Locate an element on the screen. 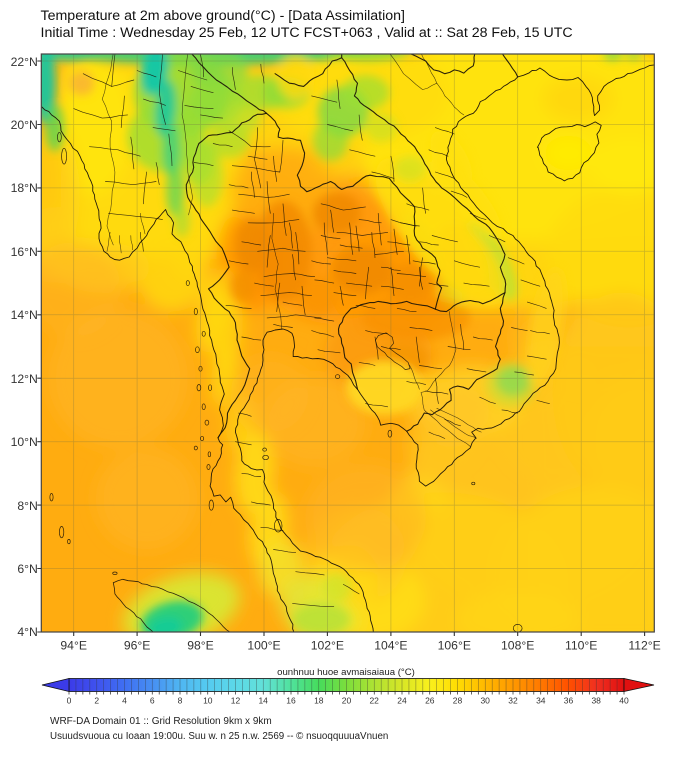  svg-text: 20°N is located at coordinates (24, 125).